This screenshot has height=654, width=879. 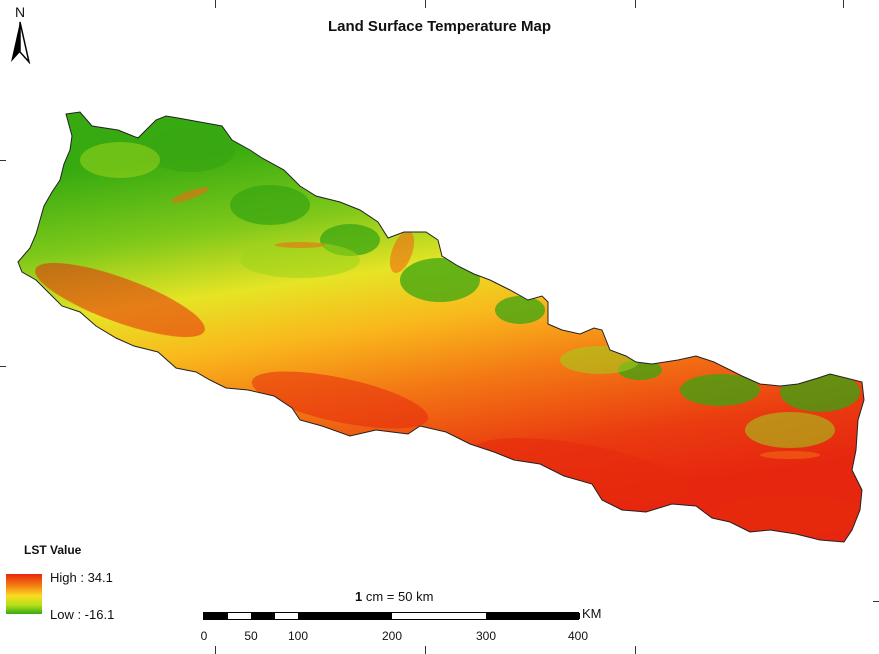 I want to click on scale-bar, so click(x=391, y=616).